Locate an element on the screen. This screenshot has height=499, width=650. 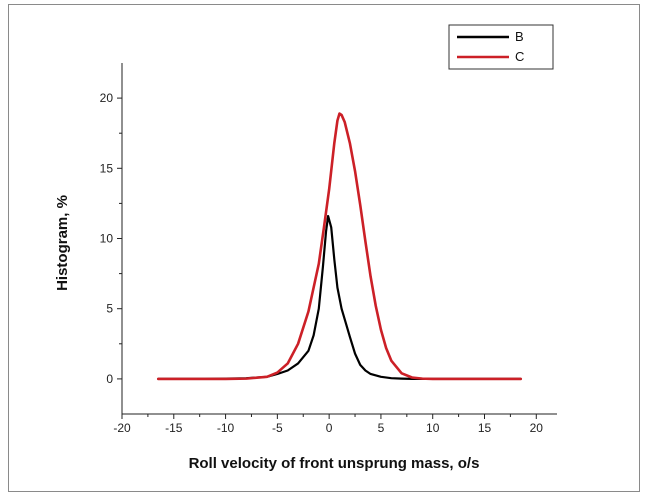
y-tick-label: 10 is located at coordinates (107, 239).